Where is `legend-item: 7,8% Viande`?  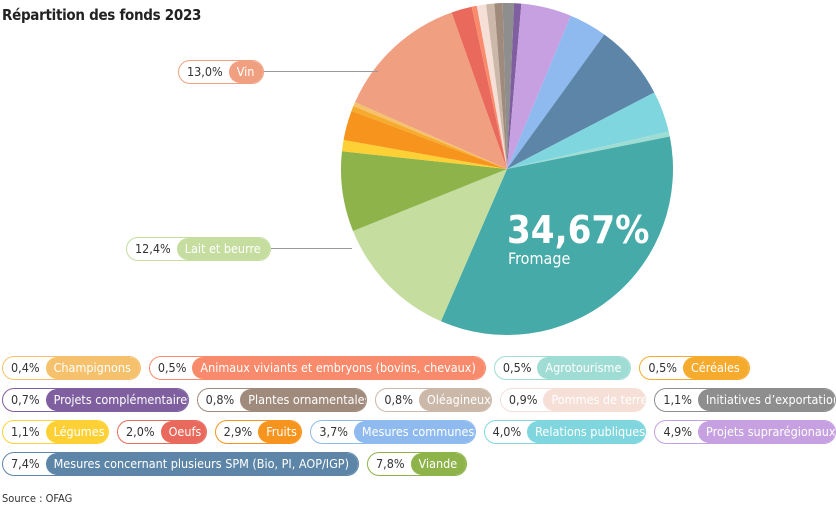
legend-item: 7,8% Viande is located at coordinates (417, 464).